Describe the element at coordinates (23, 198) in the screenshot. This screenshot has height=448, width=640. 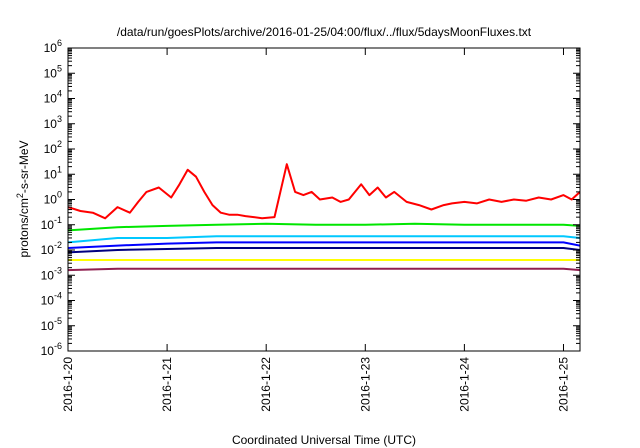
I see `y-axis-label: protons/cm2-s-sr-MeV` at that location.